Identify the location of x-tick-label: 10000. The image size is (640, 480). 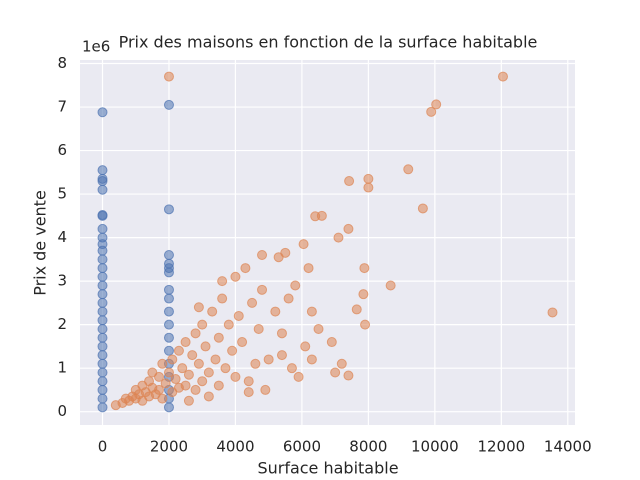
(435, 447).